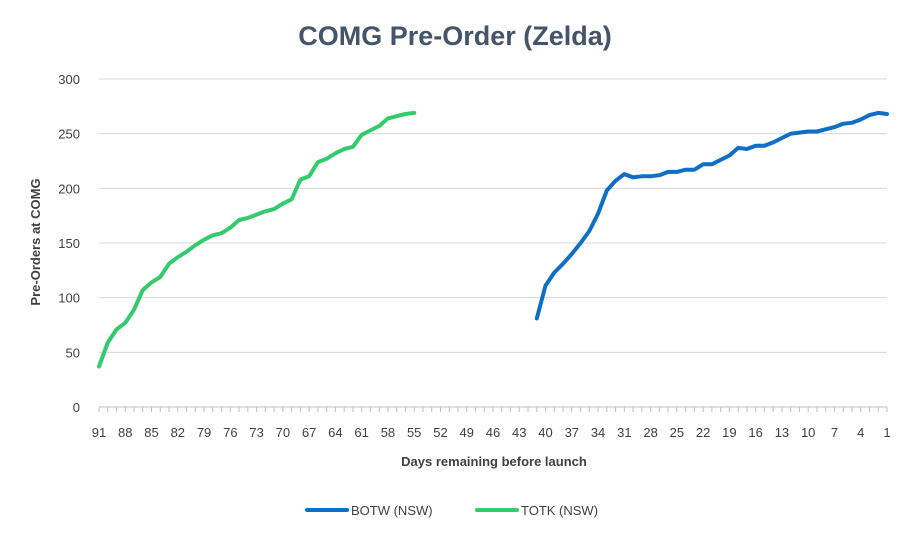  What do you see at coordinates (392, 510) in the screenshot?
I see `legend-label: BOTW (NSW)` at bounding box center [392, 510].